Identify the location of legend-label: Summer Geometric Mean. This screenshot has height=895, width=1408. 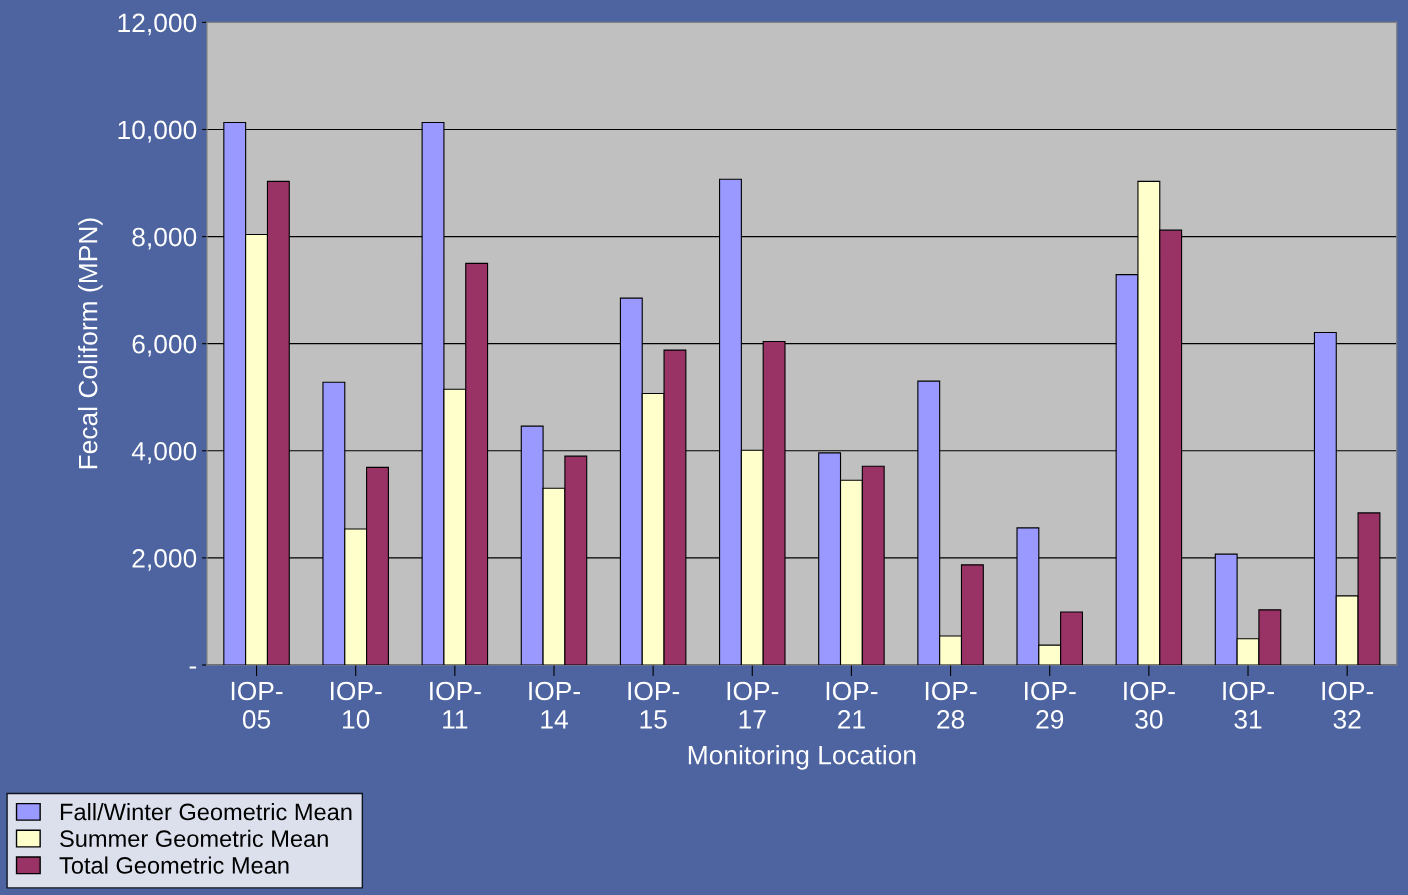
(194, 838).